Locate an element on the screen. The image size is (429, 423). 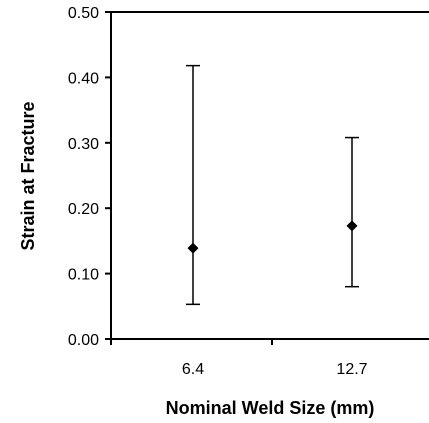
x-axis-ticks: 6.4 12.7 is located at coordinates (239, 358).